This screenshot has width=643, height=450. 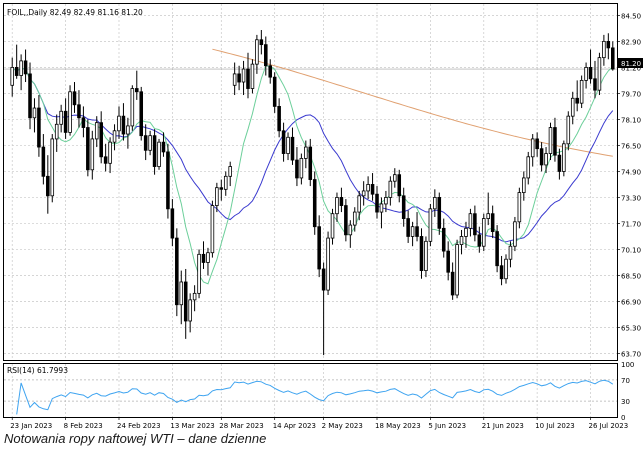 I want to click on price-tick-label: 84.50, so click(x=631, y=16).